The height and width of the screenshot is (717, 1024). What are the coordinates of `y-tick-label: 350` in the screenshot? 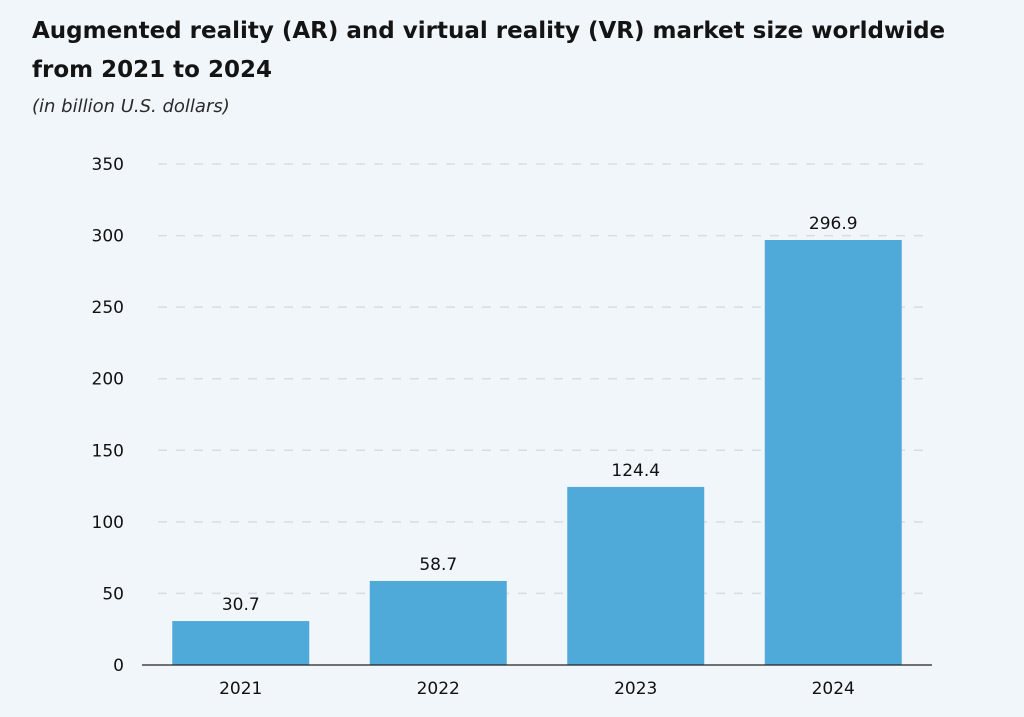 It's located at (108, 165).